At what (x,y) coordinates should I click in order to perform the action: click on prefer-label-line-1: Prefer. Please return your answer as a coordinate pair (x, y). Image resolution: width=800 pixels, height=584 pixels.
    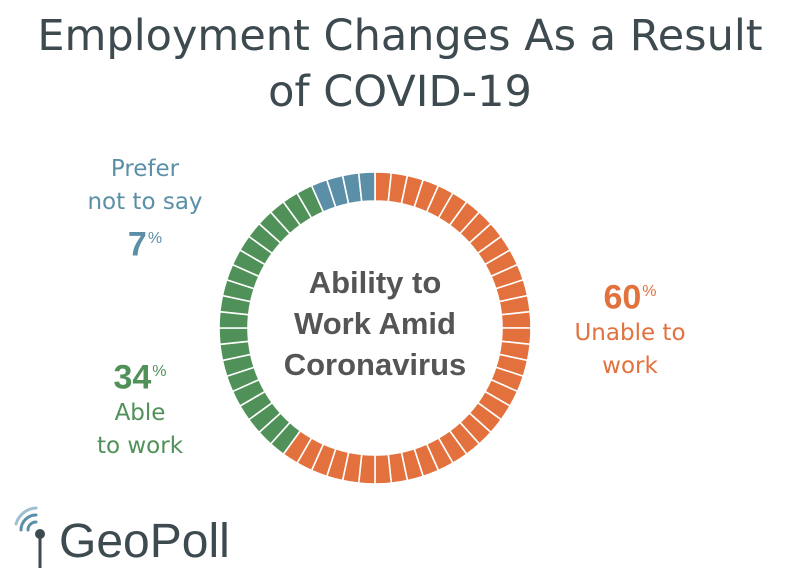
    Looking at the image, I should click on (145, 169).